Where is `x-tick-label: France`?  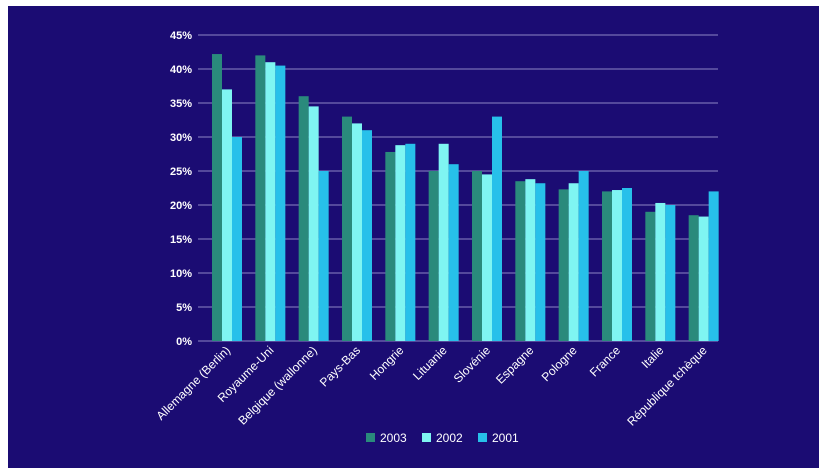 x-tick-label: France is located at coordinates (605, 361).